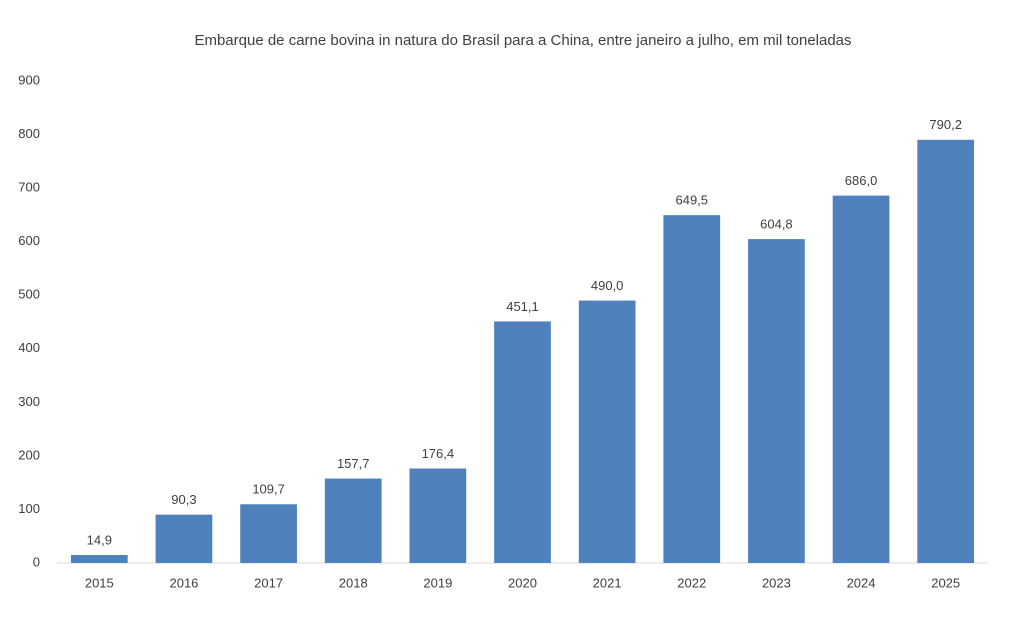  What do you see at coordinates (945, 582) in the screenshot?
I see `x-tick-label: 2025` at bounding box center [945, 582].